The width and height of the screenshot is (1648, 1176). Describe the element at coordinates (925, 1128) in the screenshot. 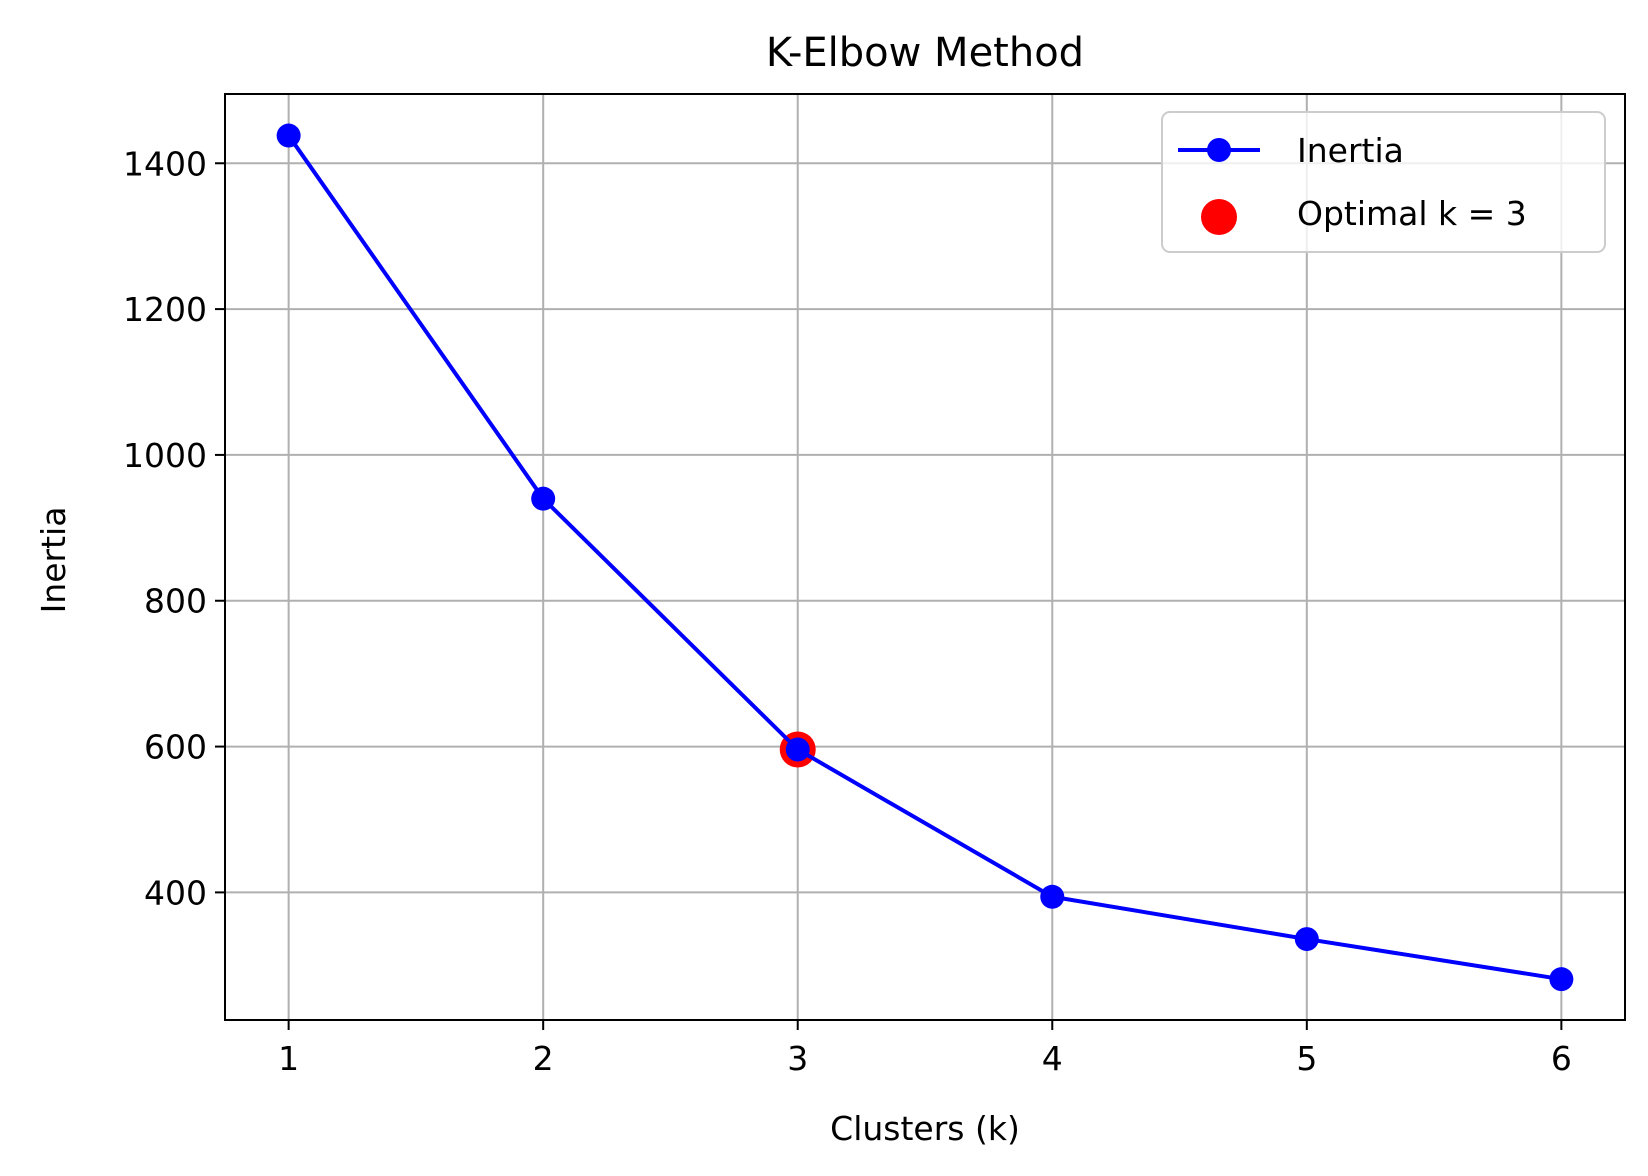

I see `x-axis-label: Clusters (k)` at that location.